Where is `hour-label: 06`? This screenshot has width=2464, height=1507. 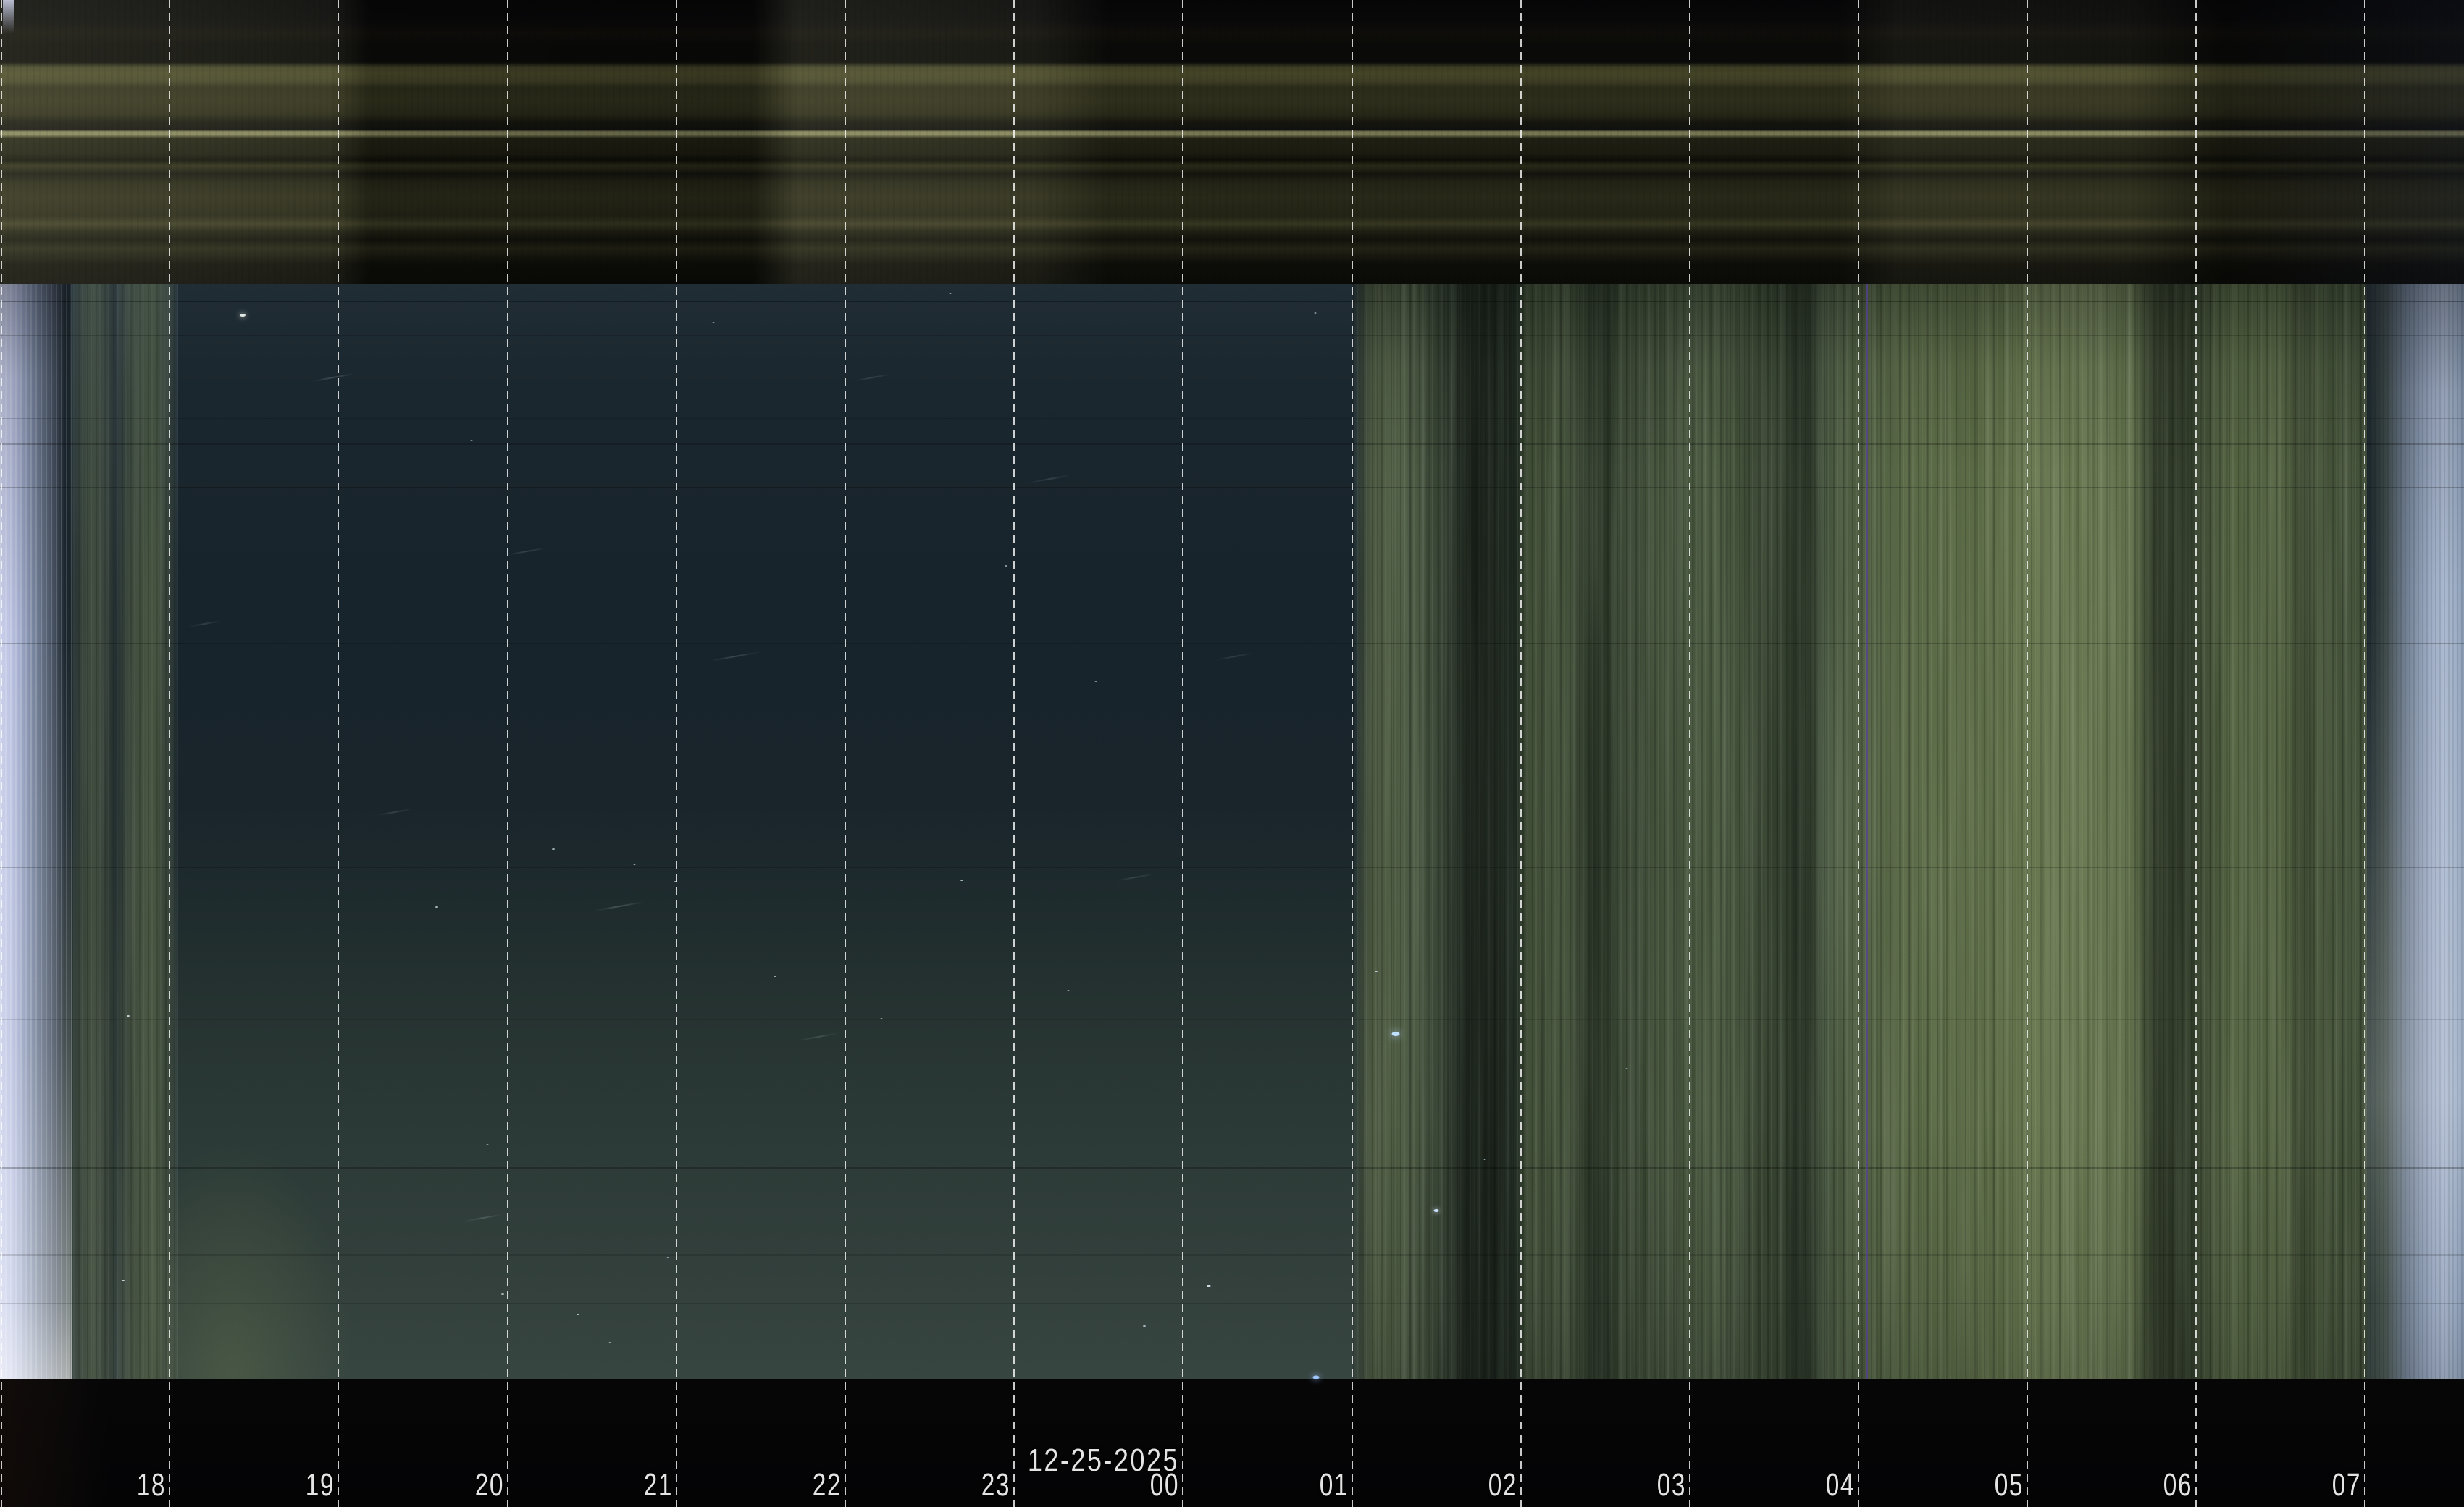
hour-label: 06 is located at coordinates (2177, 1485).